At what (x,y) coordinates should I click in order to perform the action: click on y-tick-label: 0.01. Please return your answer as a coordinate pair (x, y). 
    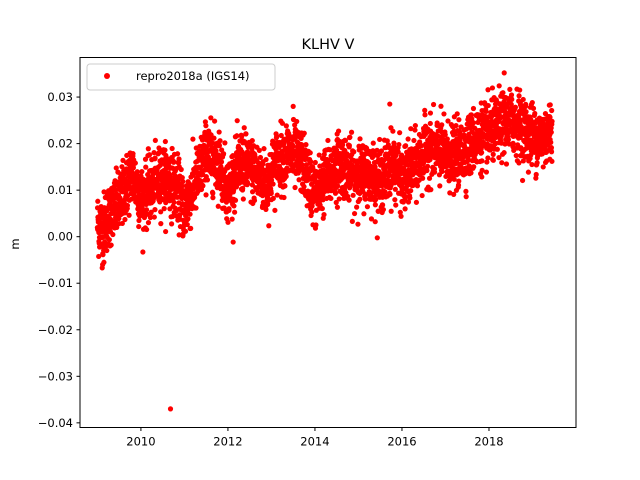
    Looking at the image, I should click on (60, 190).